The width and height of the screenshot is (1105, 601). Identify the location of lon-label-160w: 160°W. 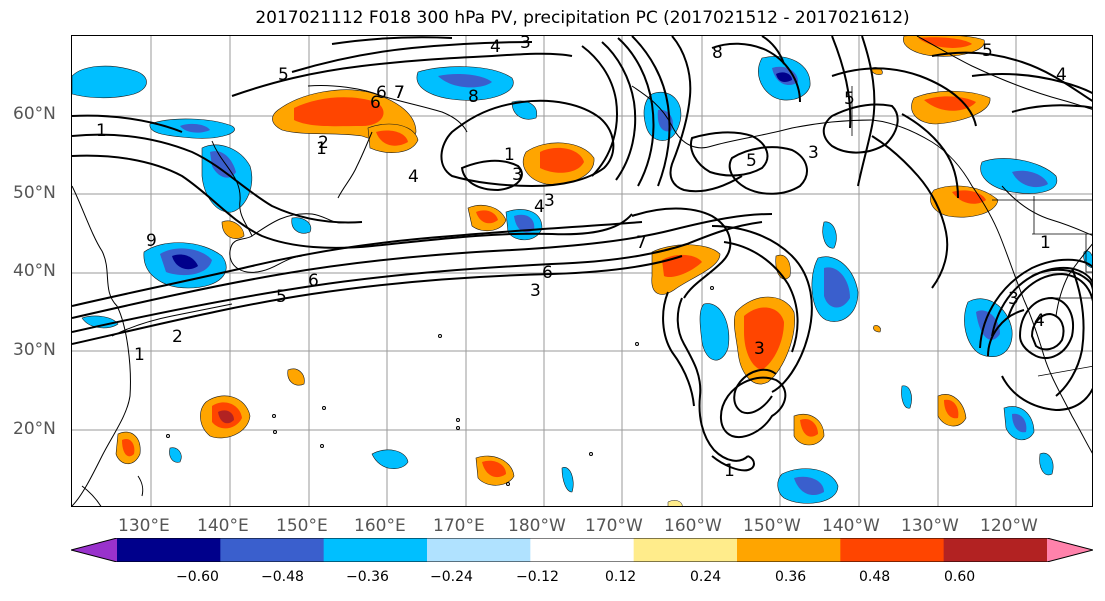
(693, 526).